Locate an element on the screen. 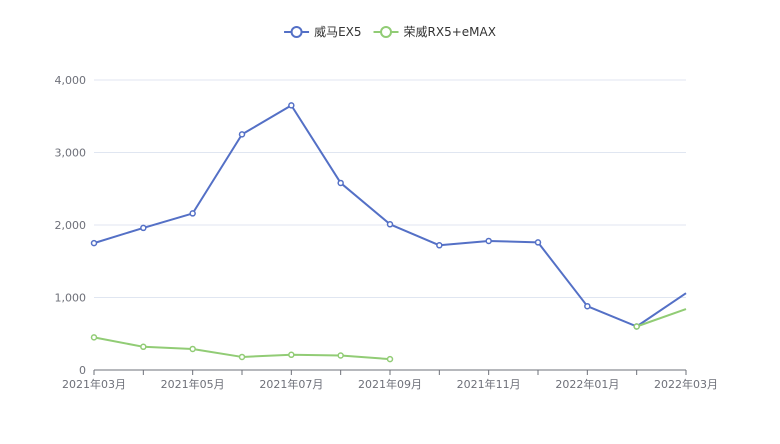 Image resolution: width=780 pixels, height=444 pixels. x-tick-label: 2021年11月 is located at coordinates (489, 384).